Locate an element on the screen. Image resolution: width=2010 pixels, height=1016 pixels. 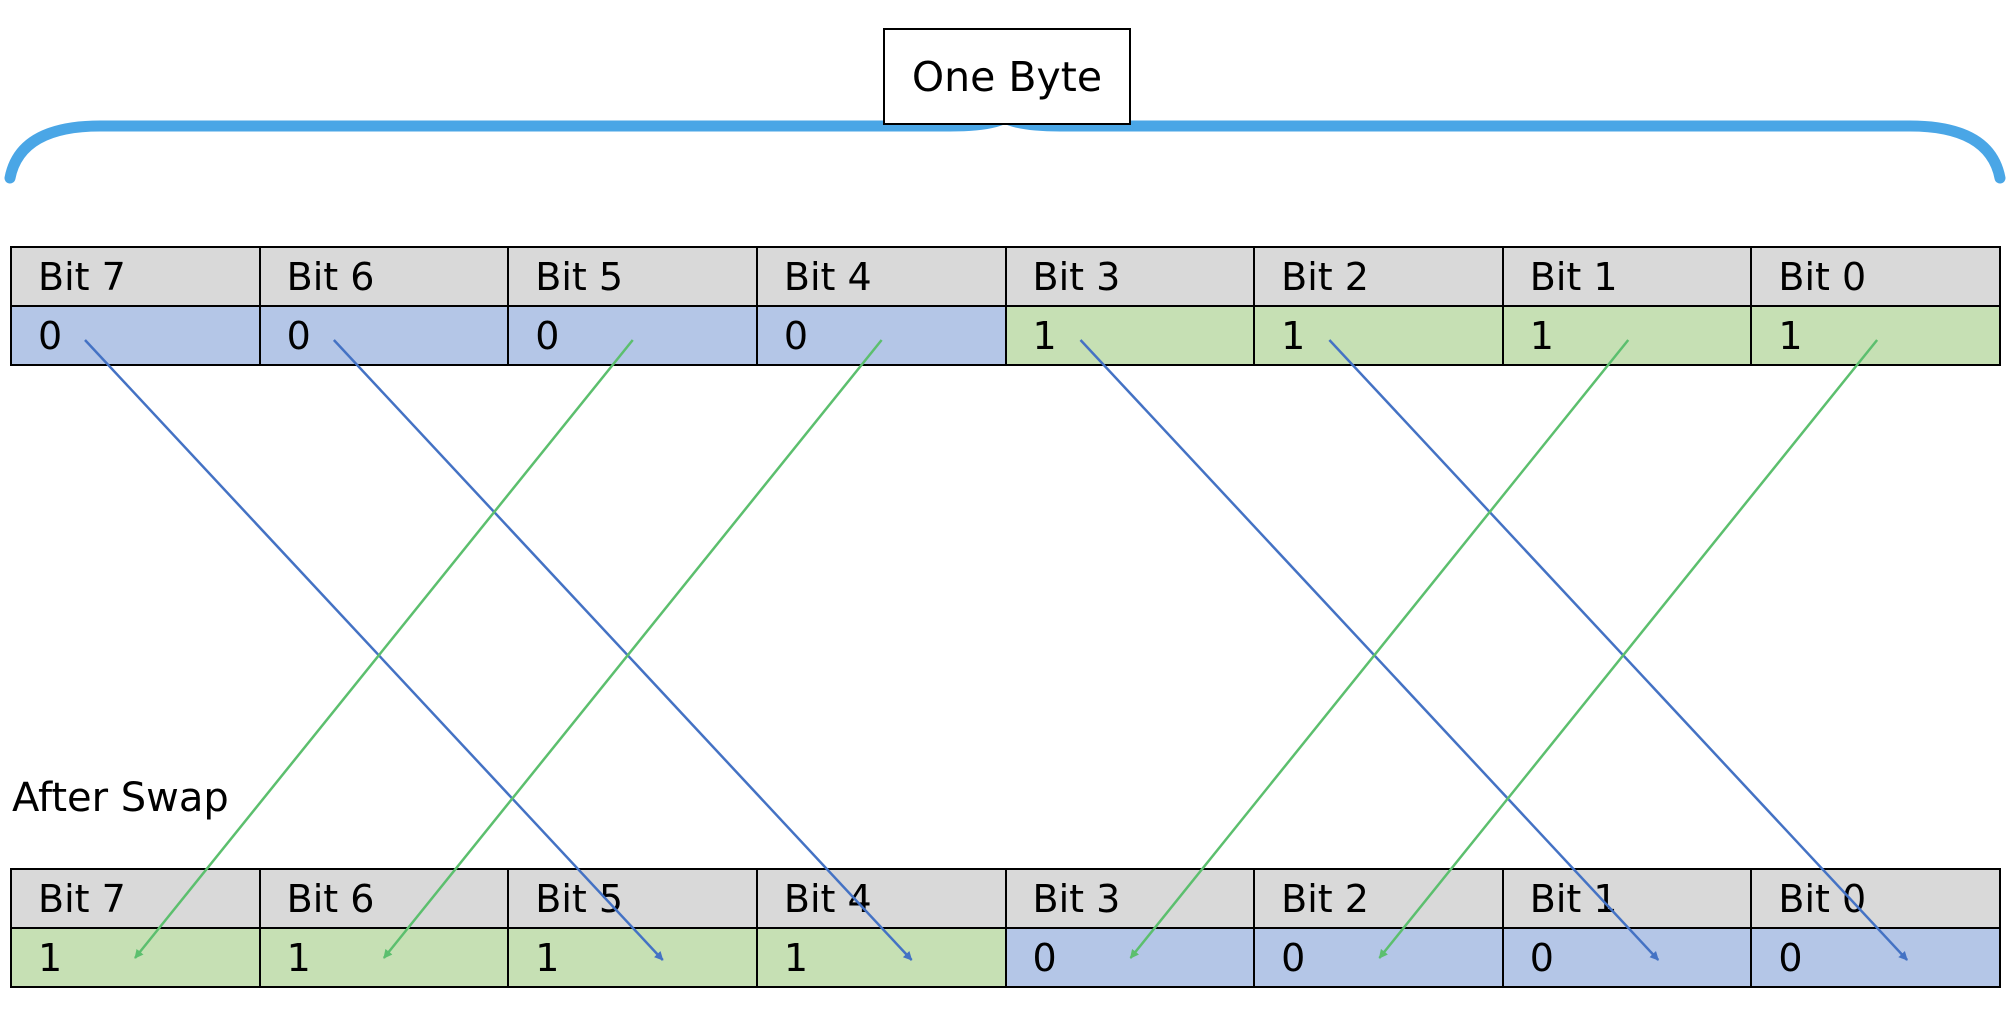
after-value-bit-3: 0 is located at coordinates (1130, 957).